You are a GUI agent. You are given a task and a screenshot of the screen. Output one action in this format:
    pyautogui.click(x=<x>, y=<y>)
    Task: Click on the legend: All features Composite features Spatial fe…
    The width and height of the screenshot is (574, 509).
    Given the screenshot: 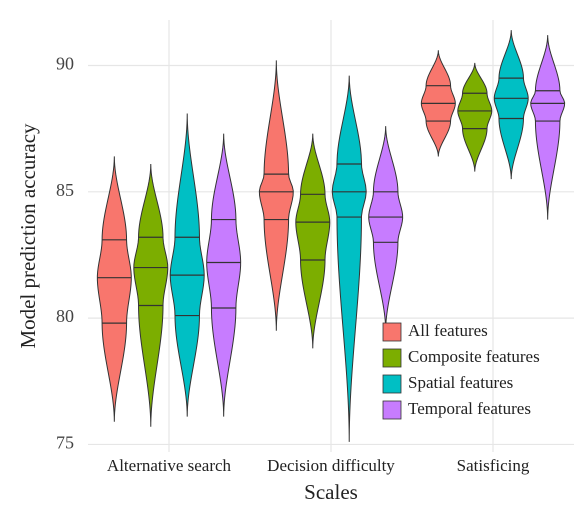 What is the action you would take?
    pyautogui.click(x=461, y=370)
    